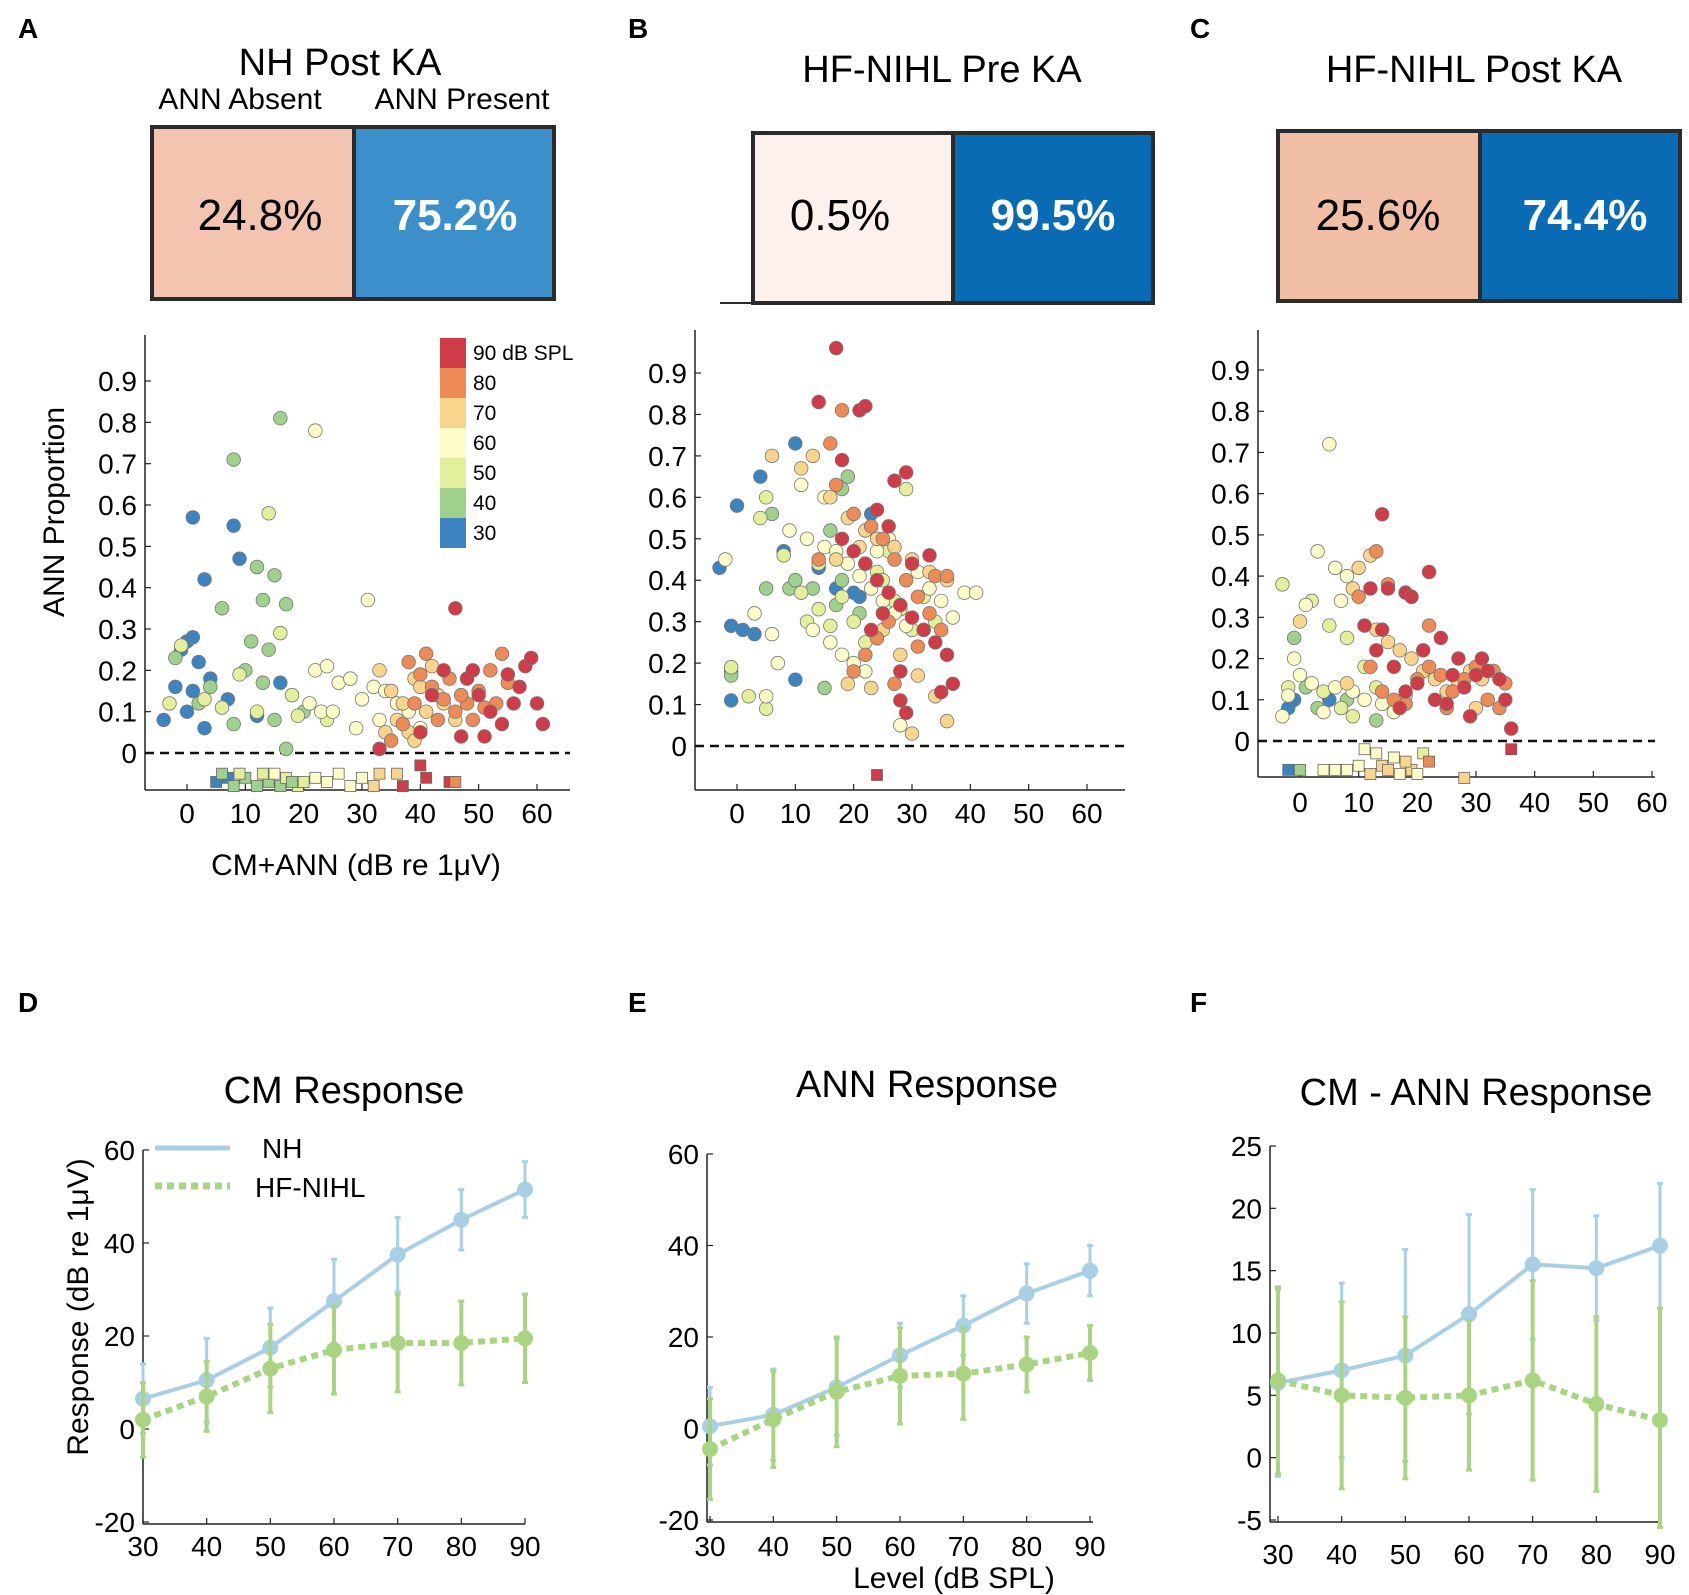 The width and height of the screenshot is (1689, 1595). Describe the element at coordinates (667, 373) in the screenshot. I see `y-tick-label: 0.9` at that location.